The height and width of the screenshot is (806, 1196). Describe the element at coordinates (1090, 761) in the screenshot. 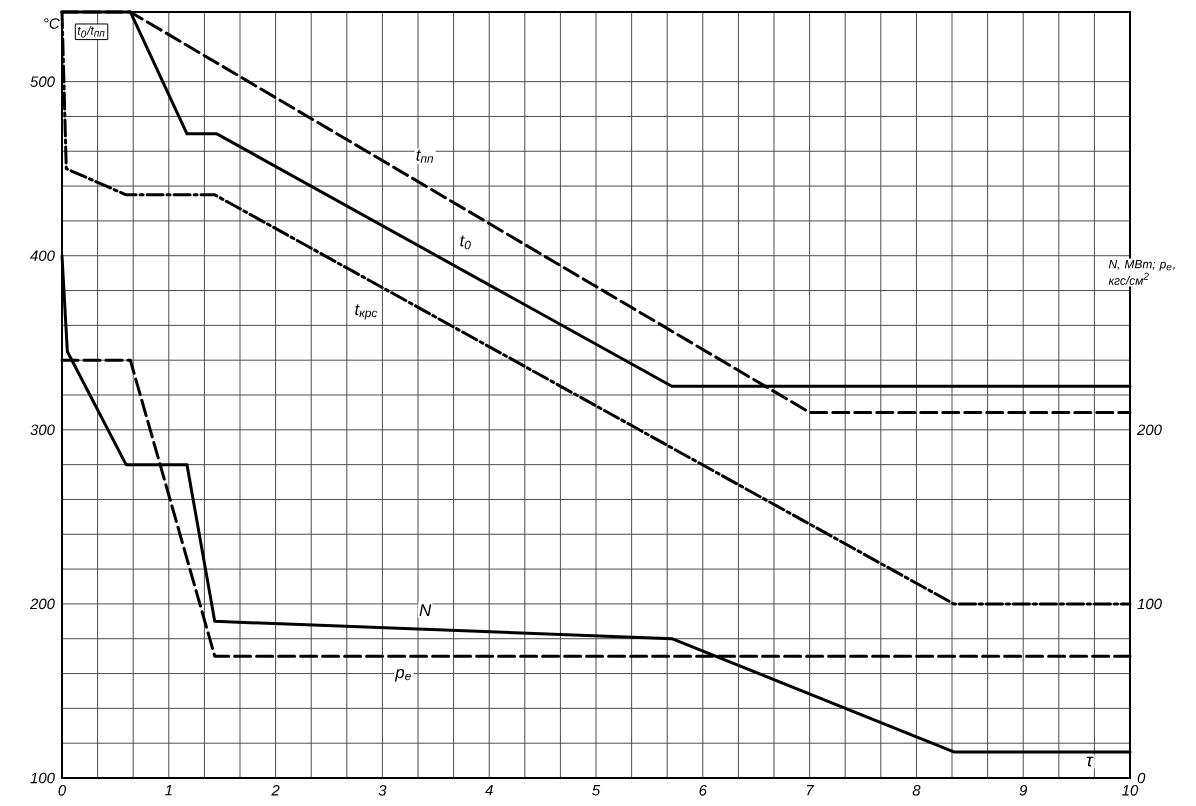

I see `x-axis-title: τ` at that location.